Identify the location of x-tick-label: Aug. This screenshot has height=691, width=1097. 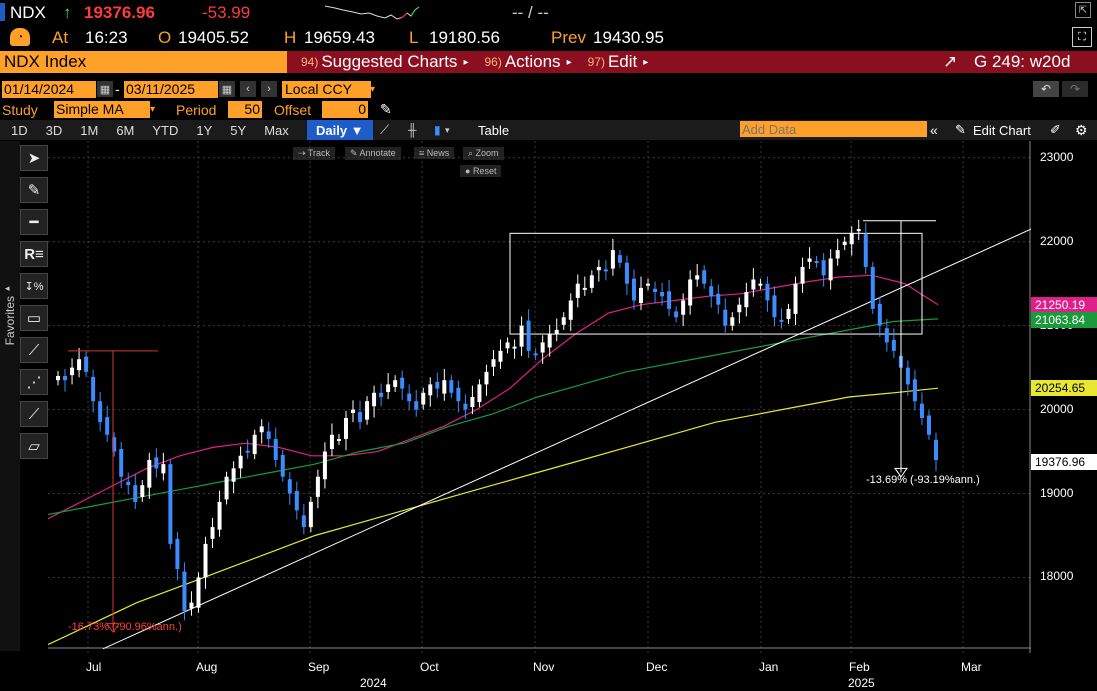
(207, 667).